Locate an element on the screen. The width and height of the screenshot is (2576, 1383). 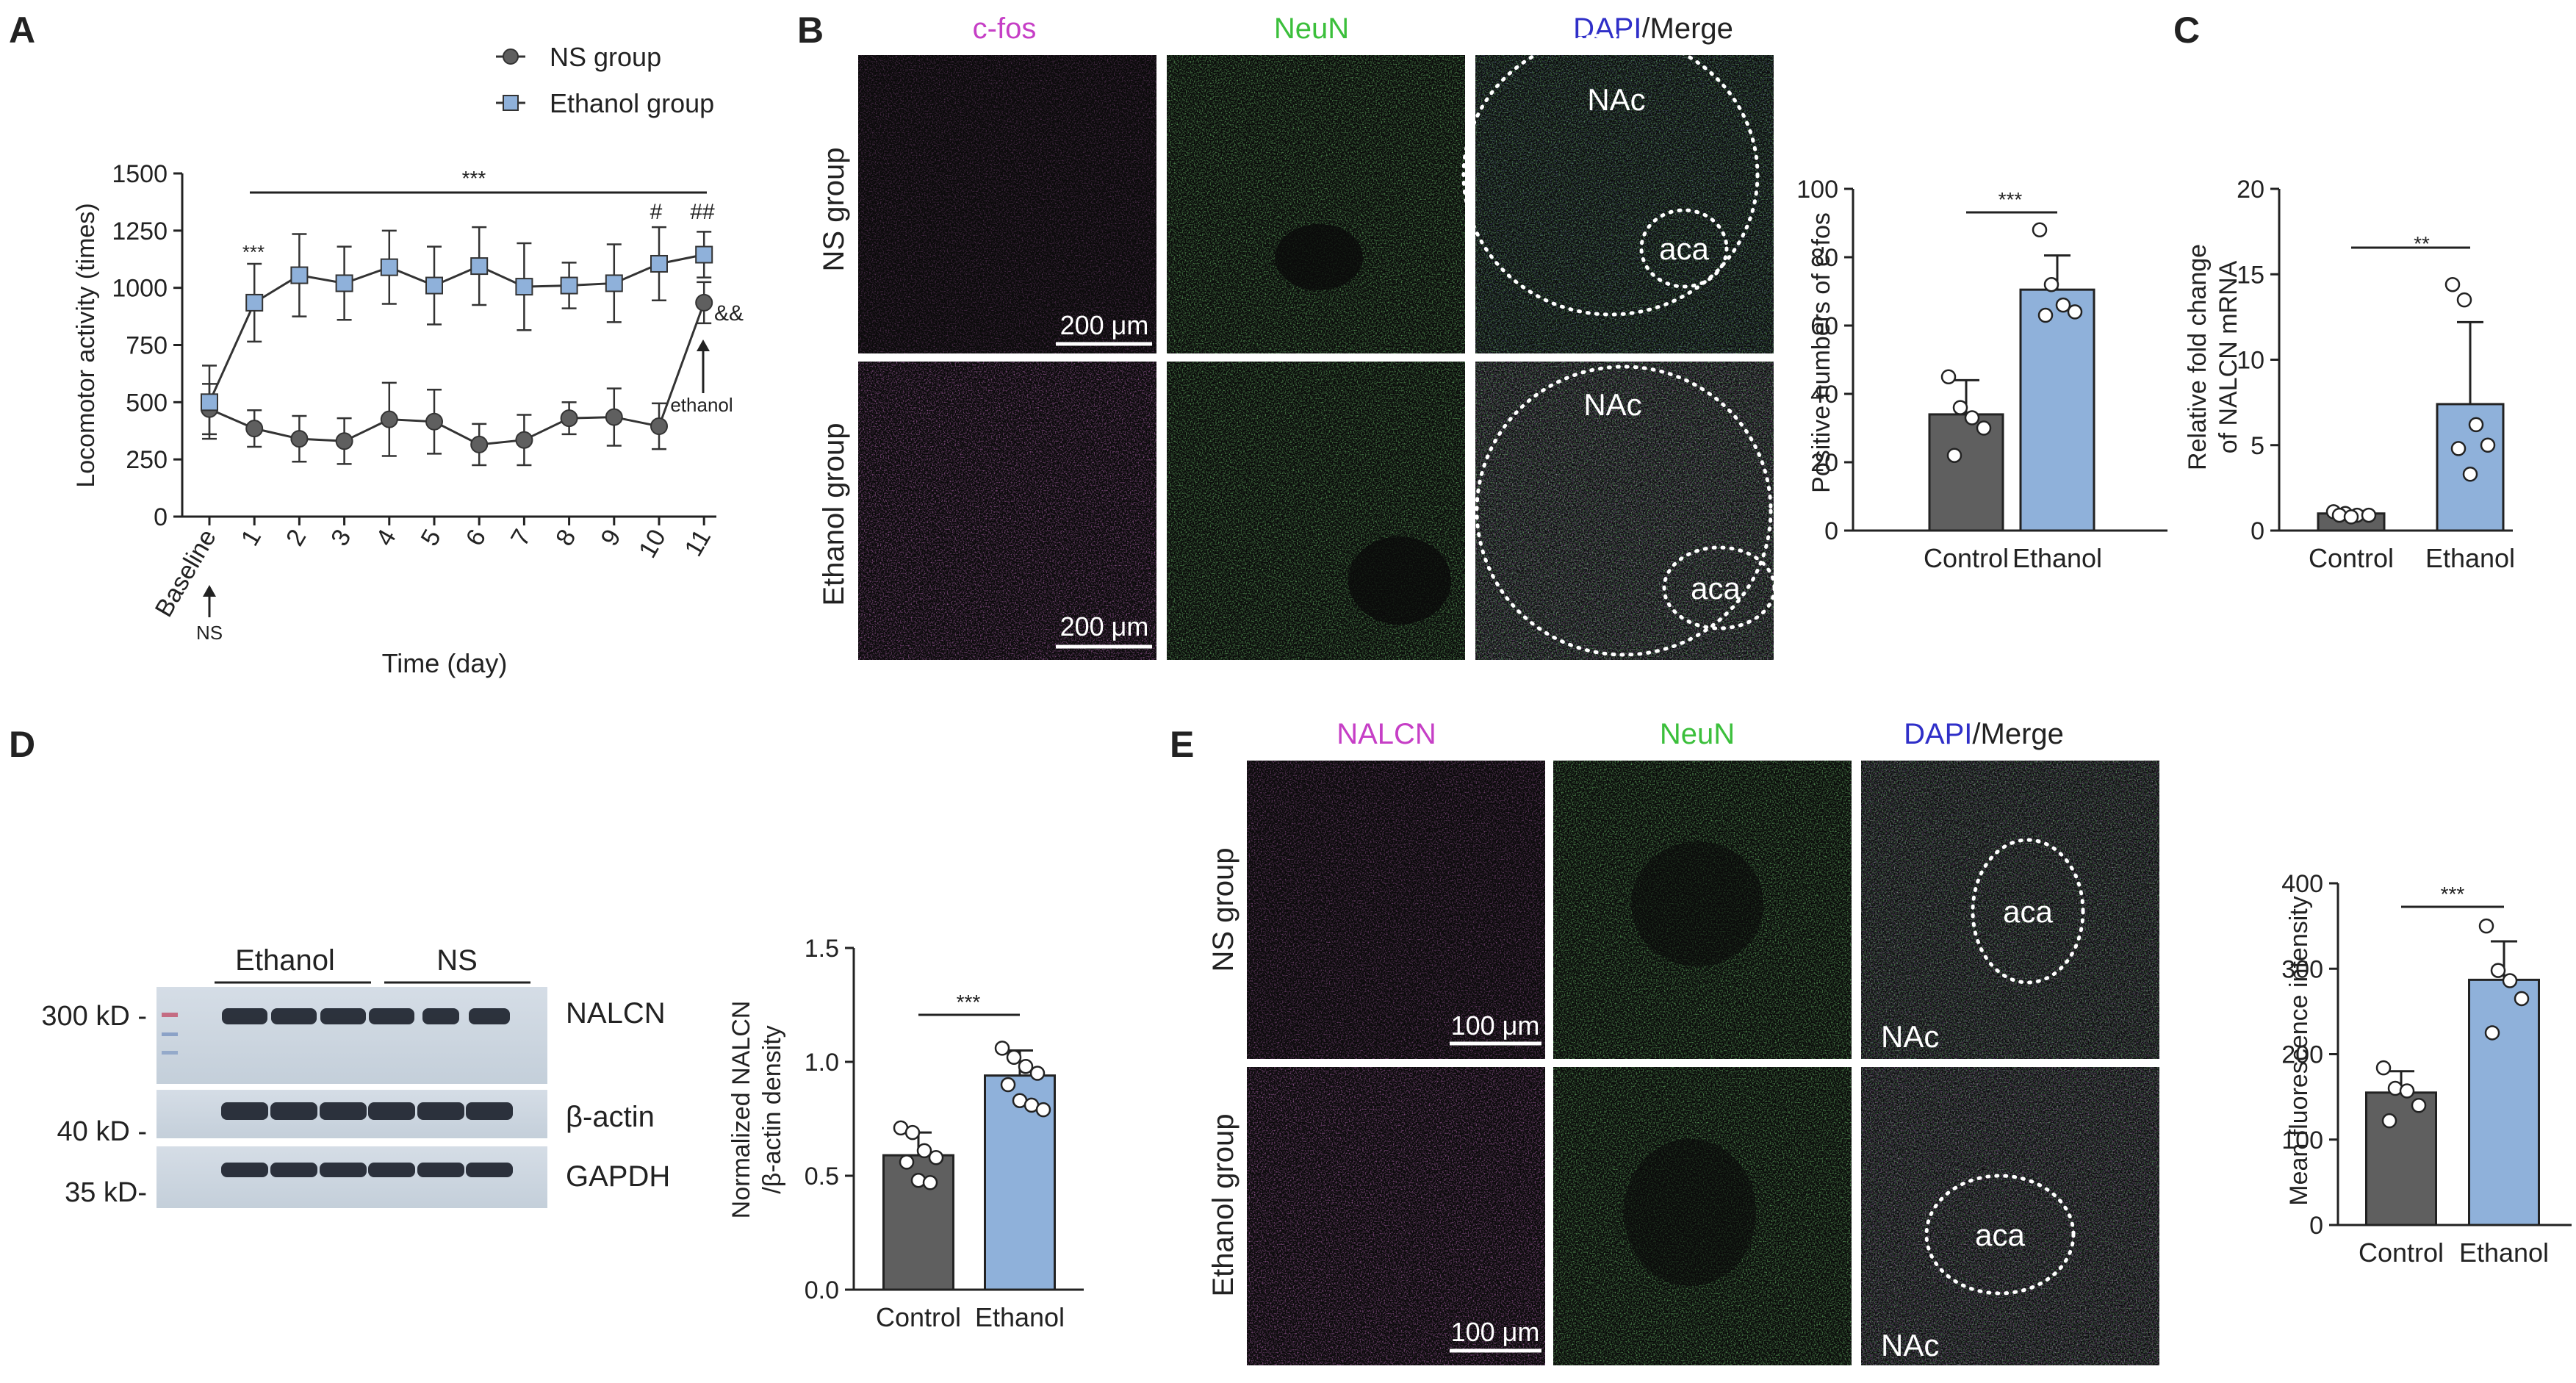
legend: NS group Ethanol group is located at coordinates (605, 80).